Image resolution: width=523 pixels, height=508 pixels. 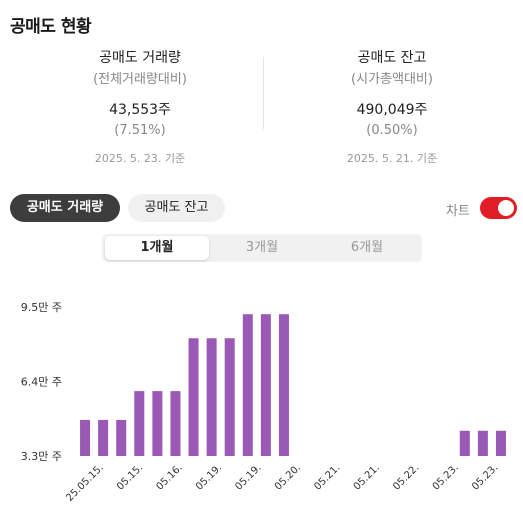 What do you see at coordinates (176, 208) in the screenshot?
I see `tab-short-balance: 공매도 잔고` at bounding box center [176, 208].